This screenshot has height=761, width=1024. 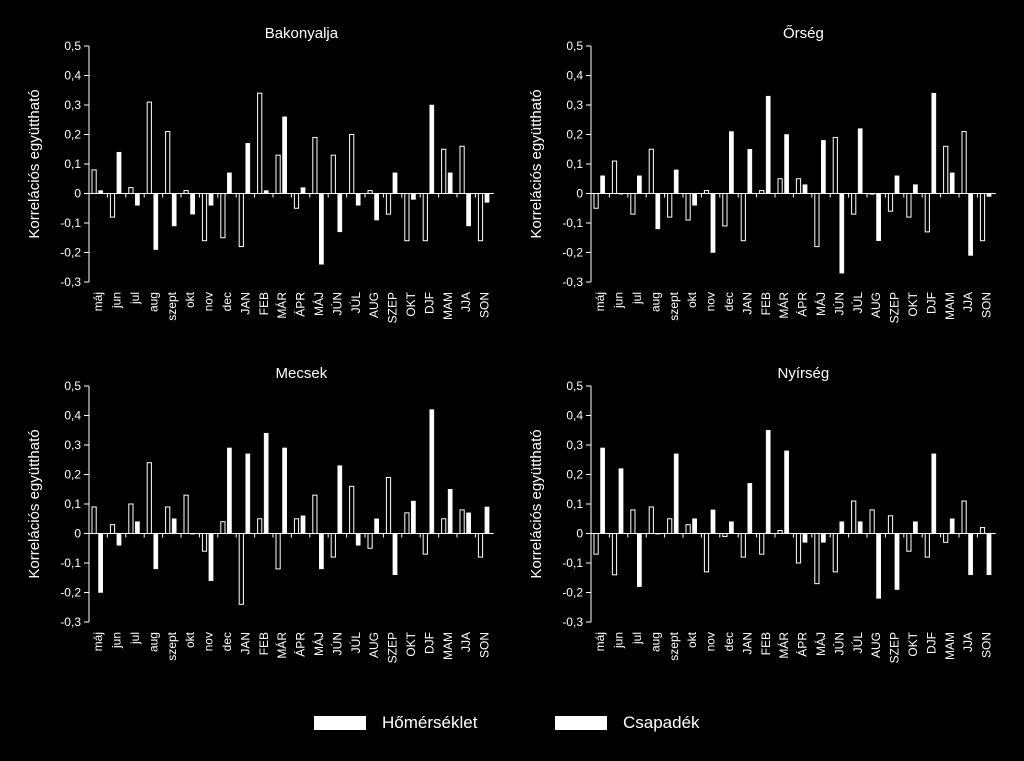 What do you see at coordinates (574, 164) in the screenshot?
I see `y-tick-label: 0,1` at bounding box center [574, 164].